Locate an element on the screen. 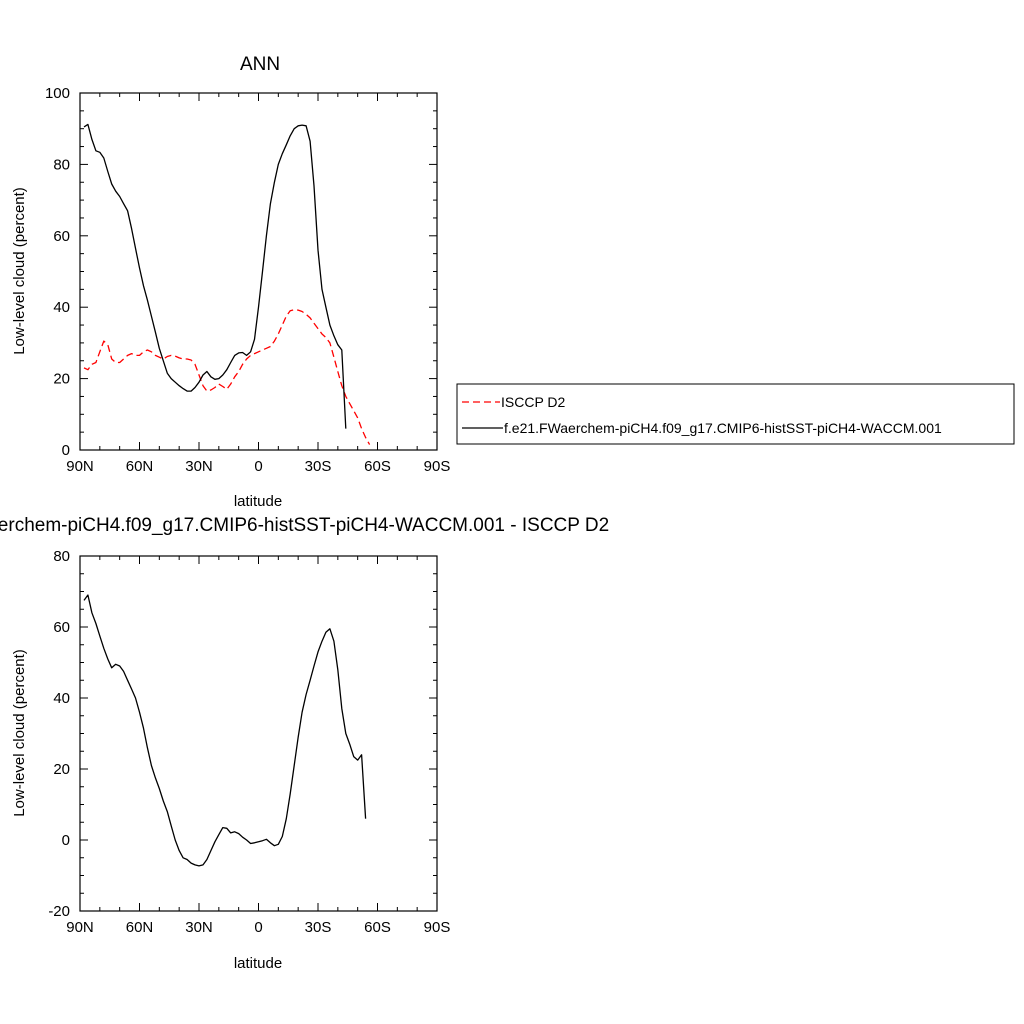 This screenshot has height=1024, width=1024. legend-entry-isccp: ISCCP D2 is located at coordinates (533, 402).